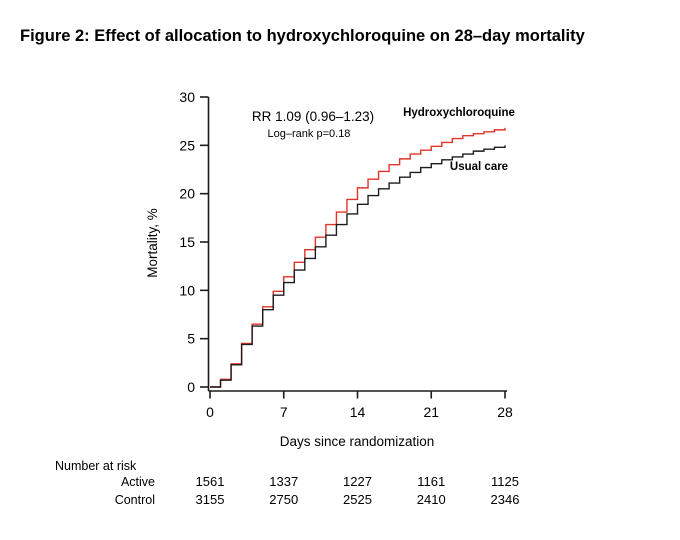 This screenshot has width=680, height=540. Describe the element at coordinates (187, 194) in the screenshot. I see `y-tick-label: 20` at that location.